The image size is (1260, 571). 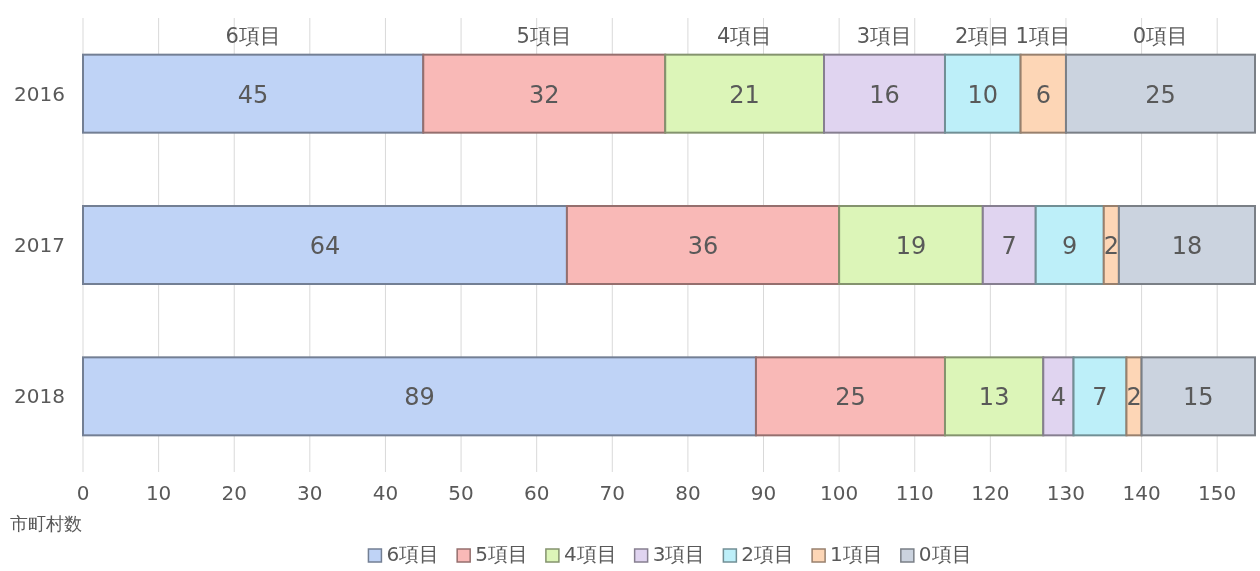 What do you see at coordinates (1043, 35) in the screenshot?
I see `annotation: 1項目` at bounding box center [1043, 35].